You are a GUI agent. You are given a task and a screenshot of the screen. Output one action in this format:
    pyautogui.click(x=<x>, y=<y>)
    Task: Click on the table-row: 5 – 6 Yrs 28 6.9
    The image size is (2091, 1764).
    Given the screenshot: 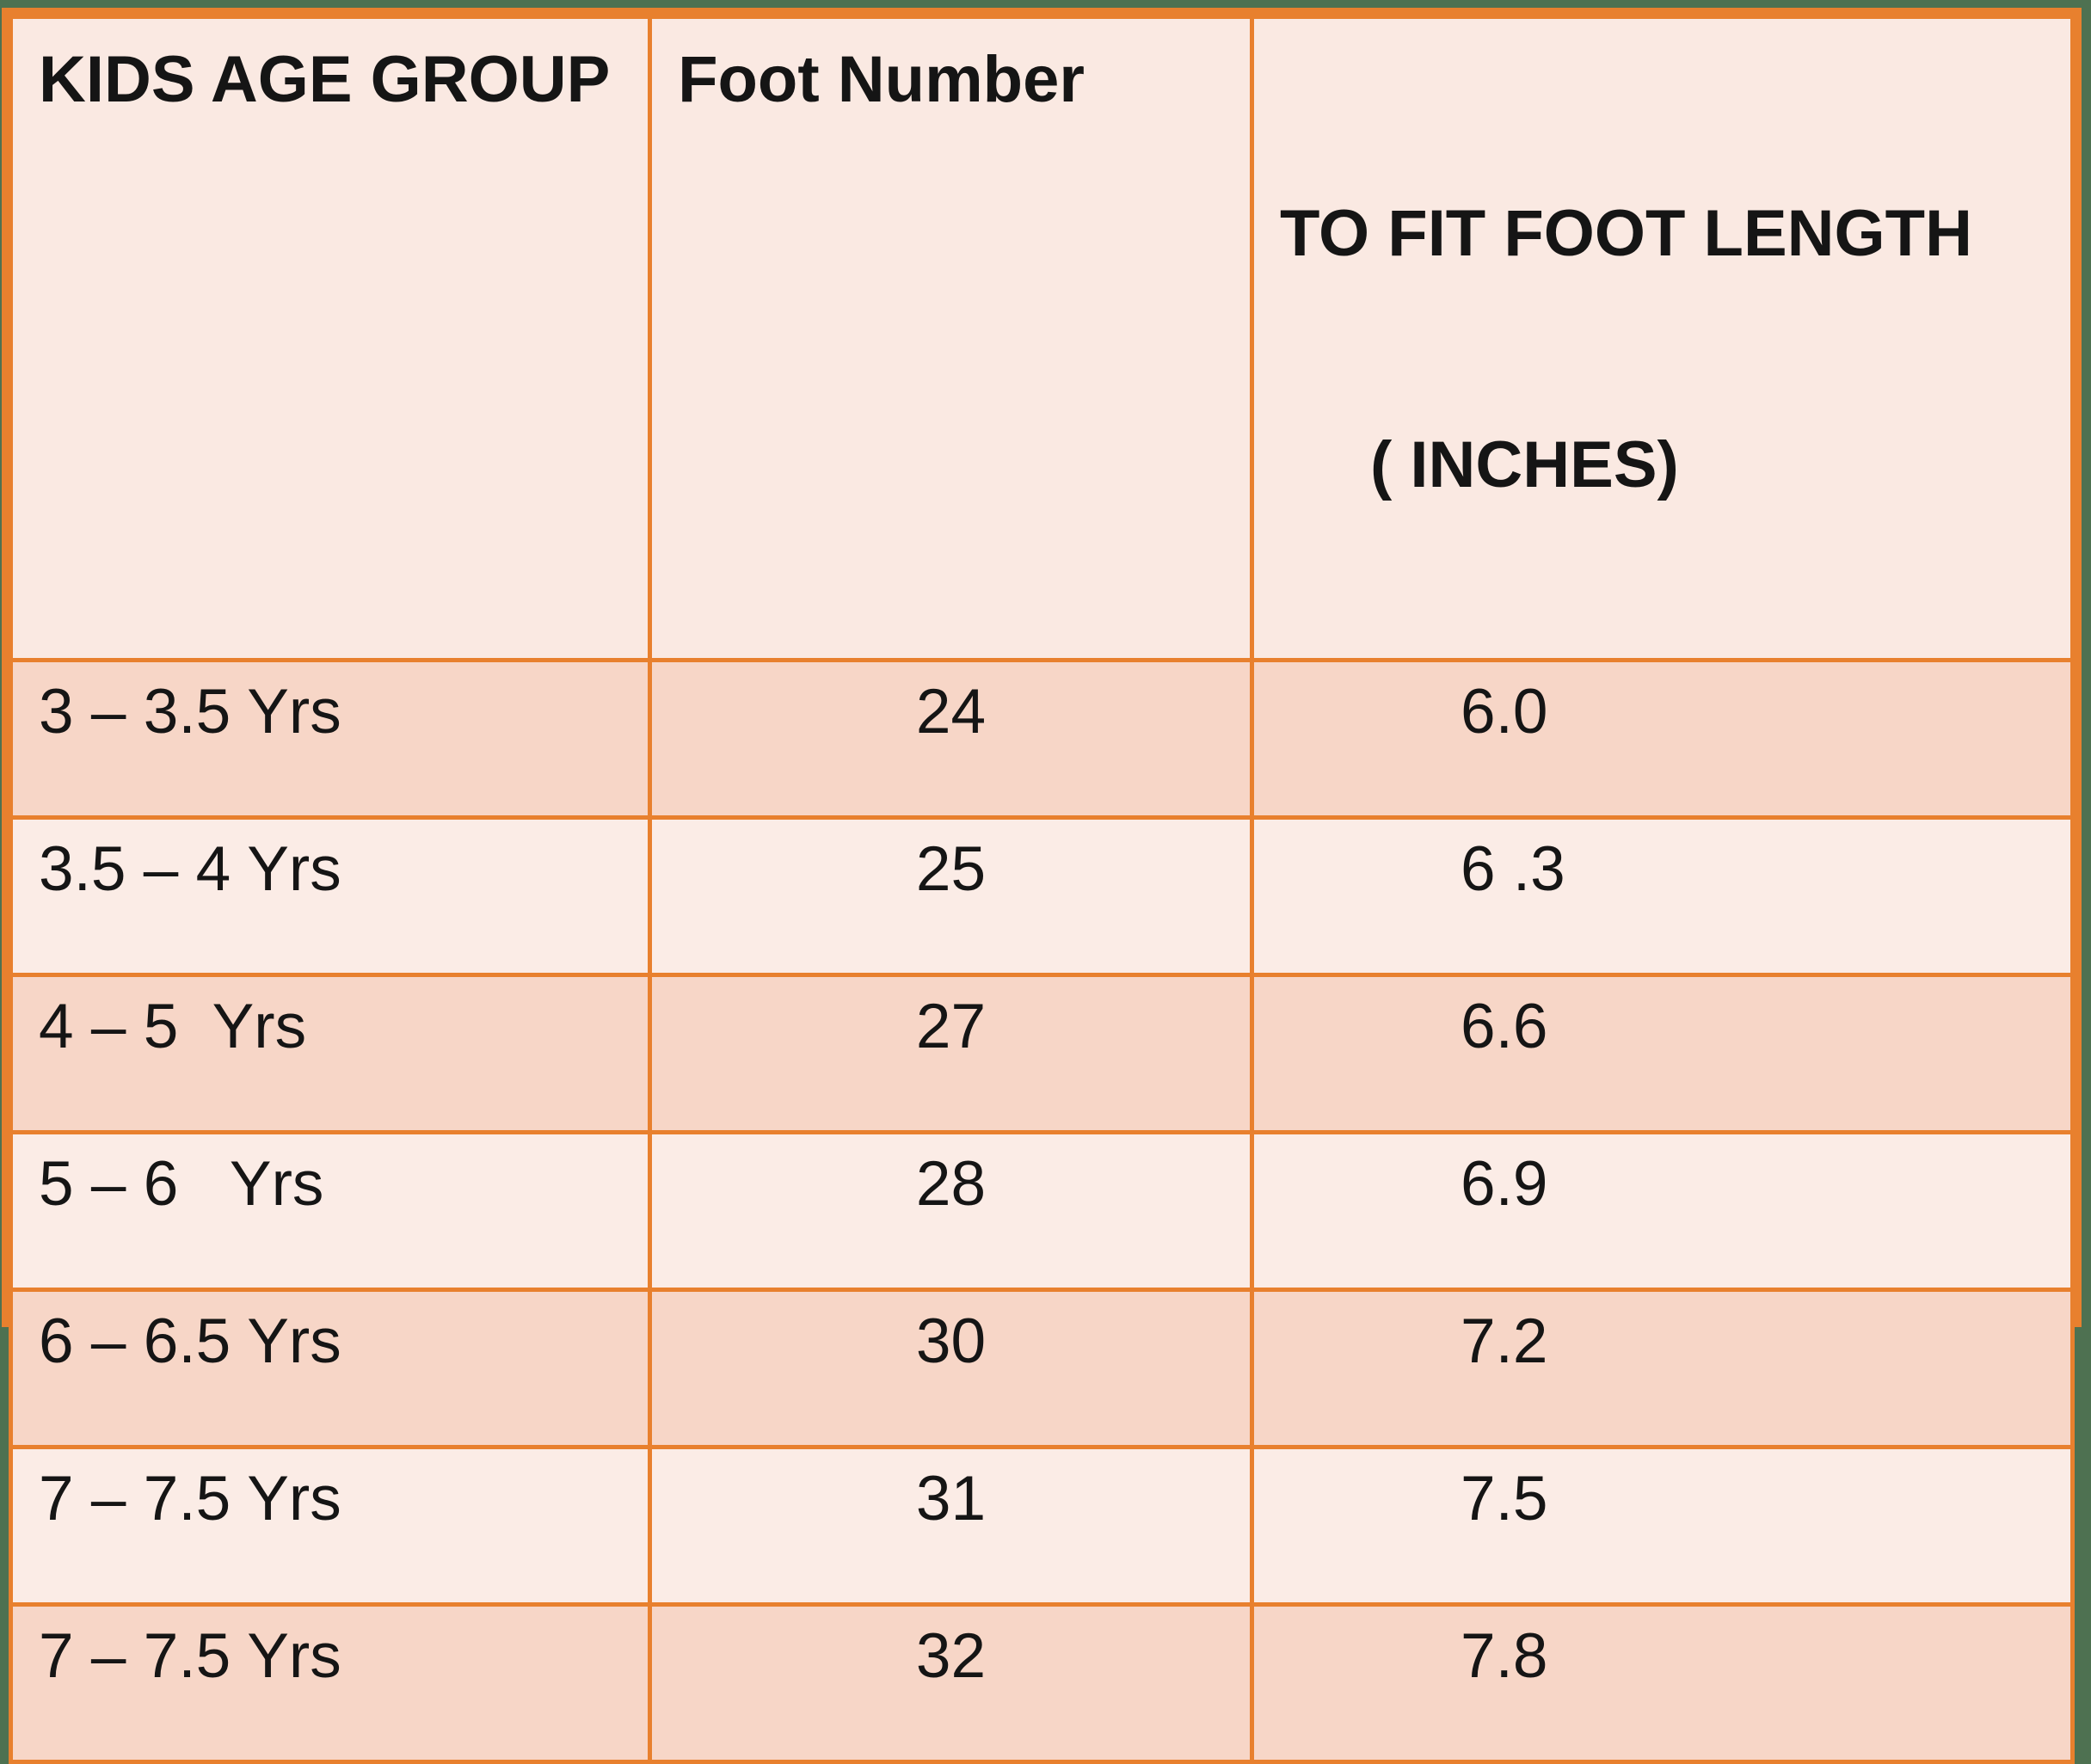 What is the action you would take?
    pyautogui.click(x=1042, y=1211)
    